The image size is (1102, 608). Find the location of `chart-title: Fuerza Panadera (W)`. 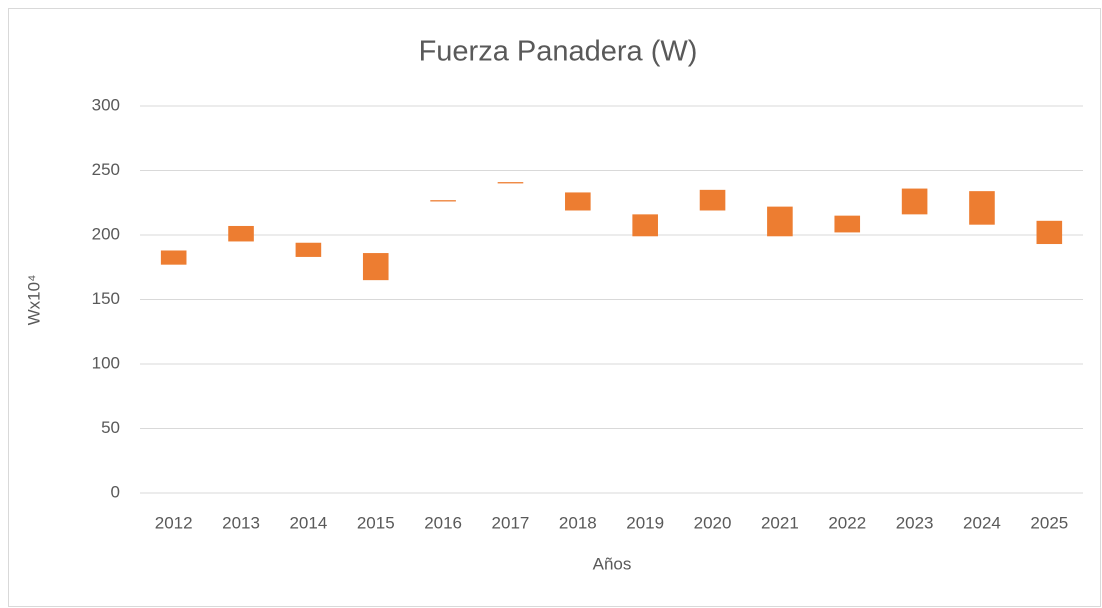

chart-title: Fuerza Panadera (W) is located at coordinates (558, 52).